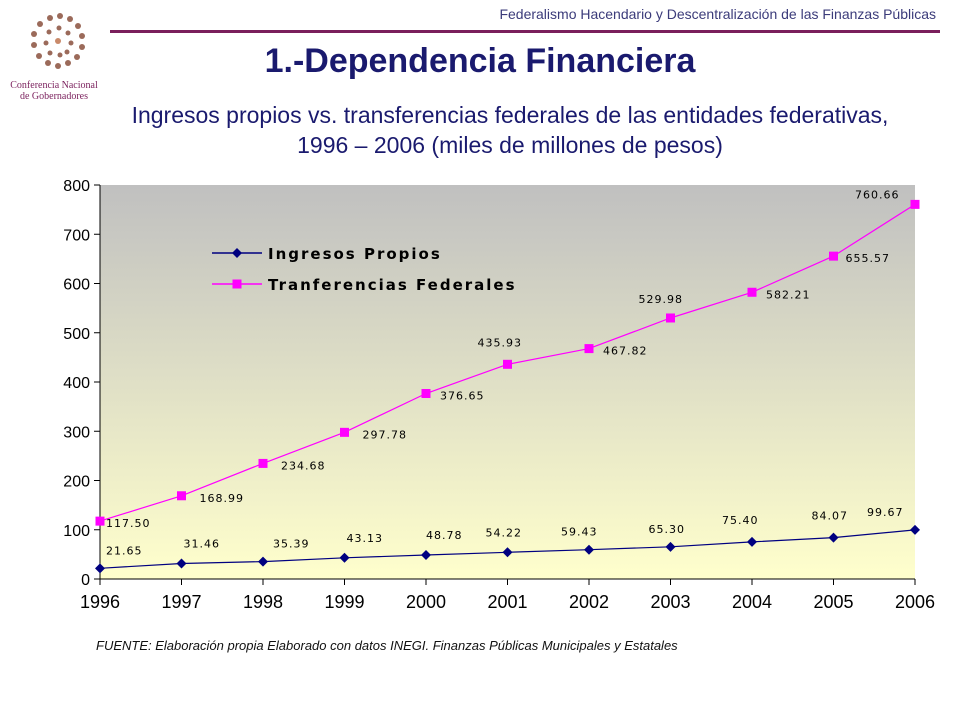  What do you see at coordinates (625, 351) in the screenshot?
I see `data-label-tranferencias-federales: 467.82` at bounding box center [625, 351].